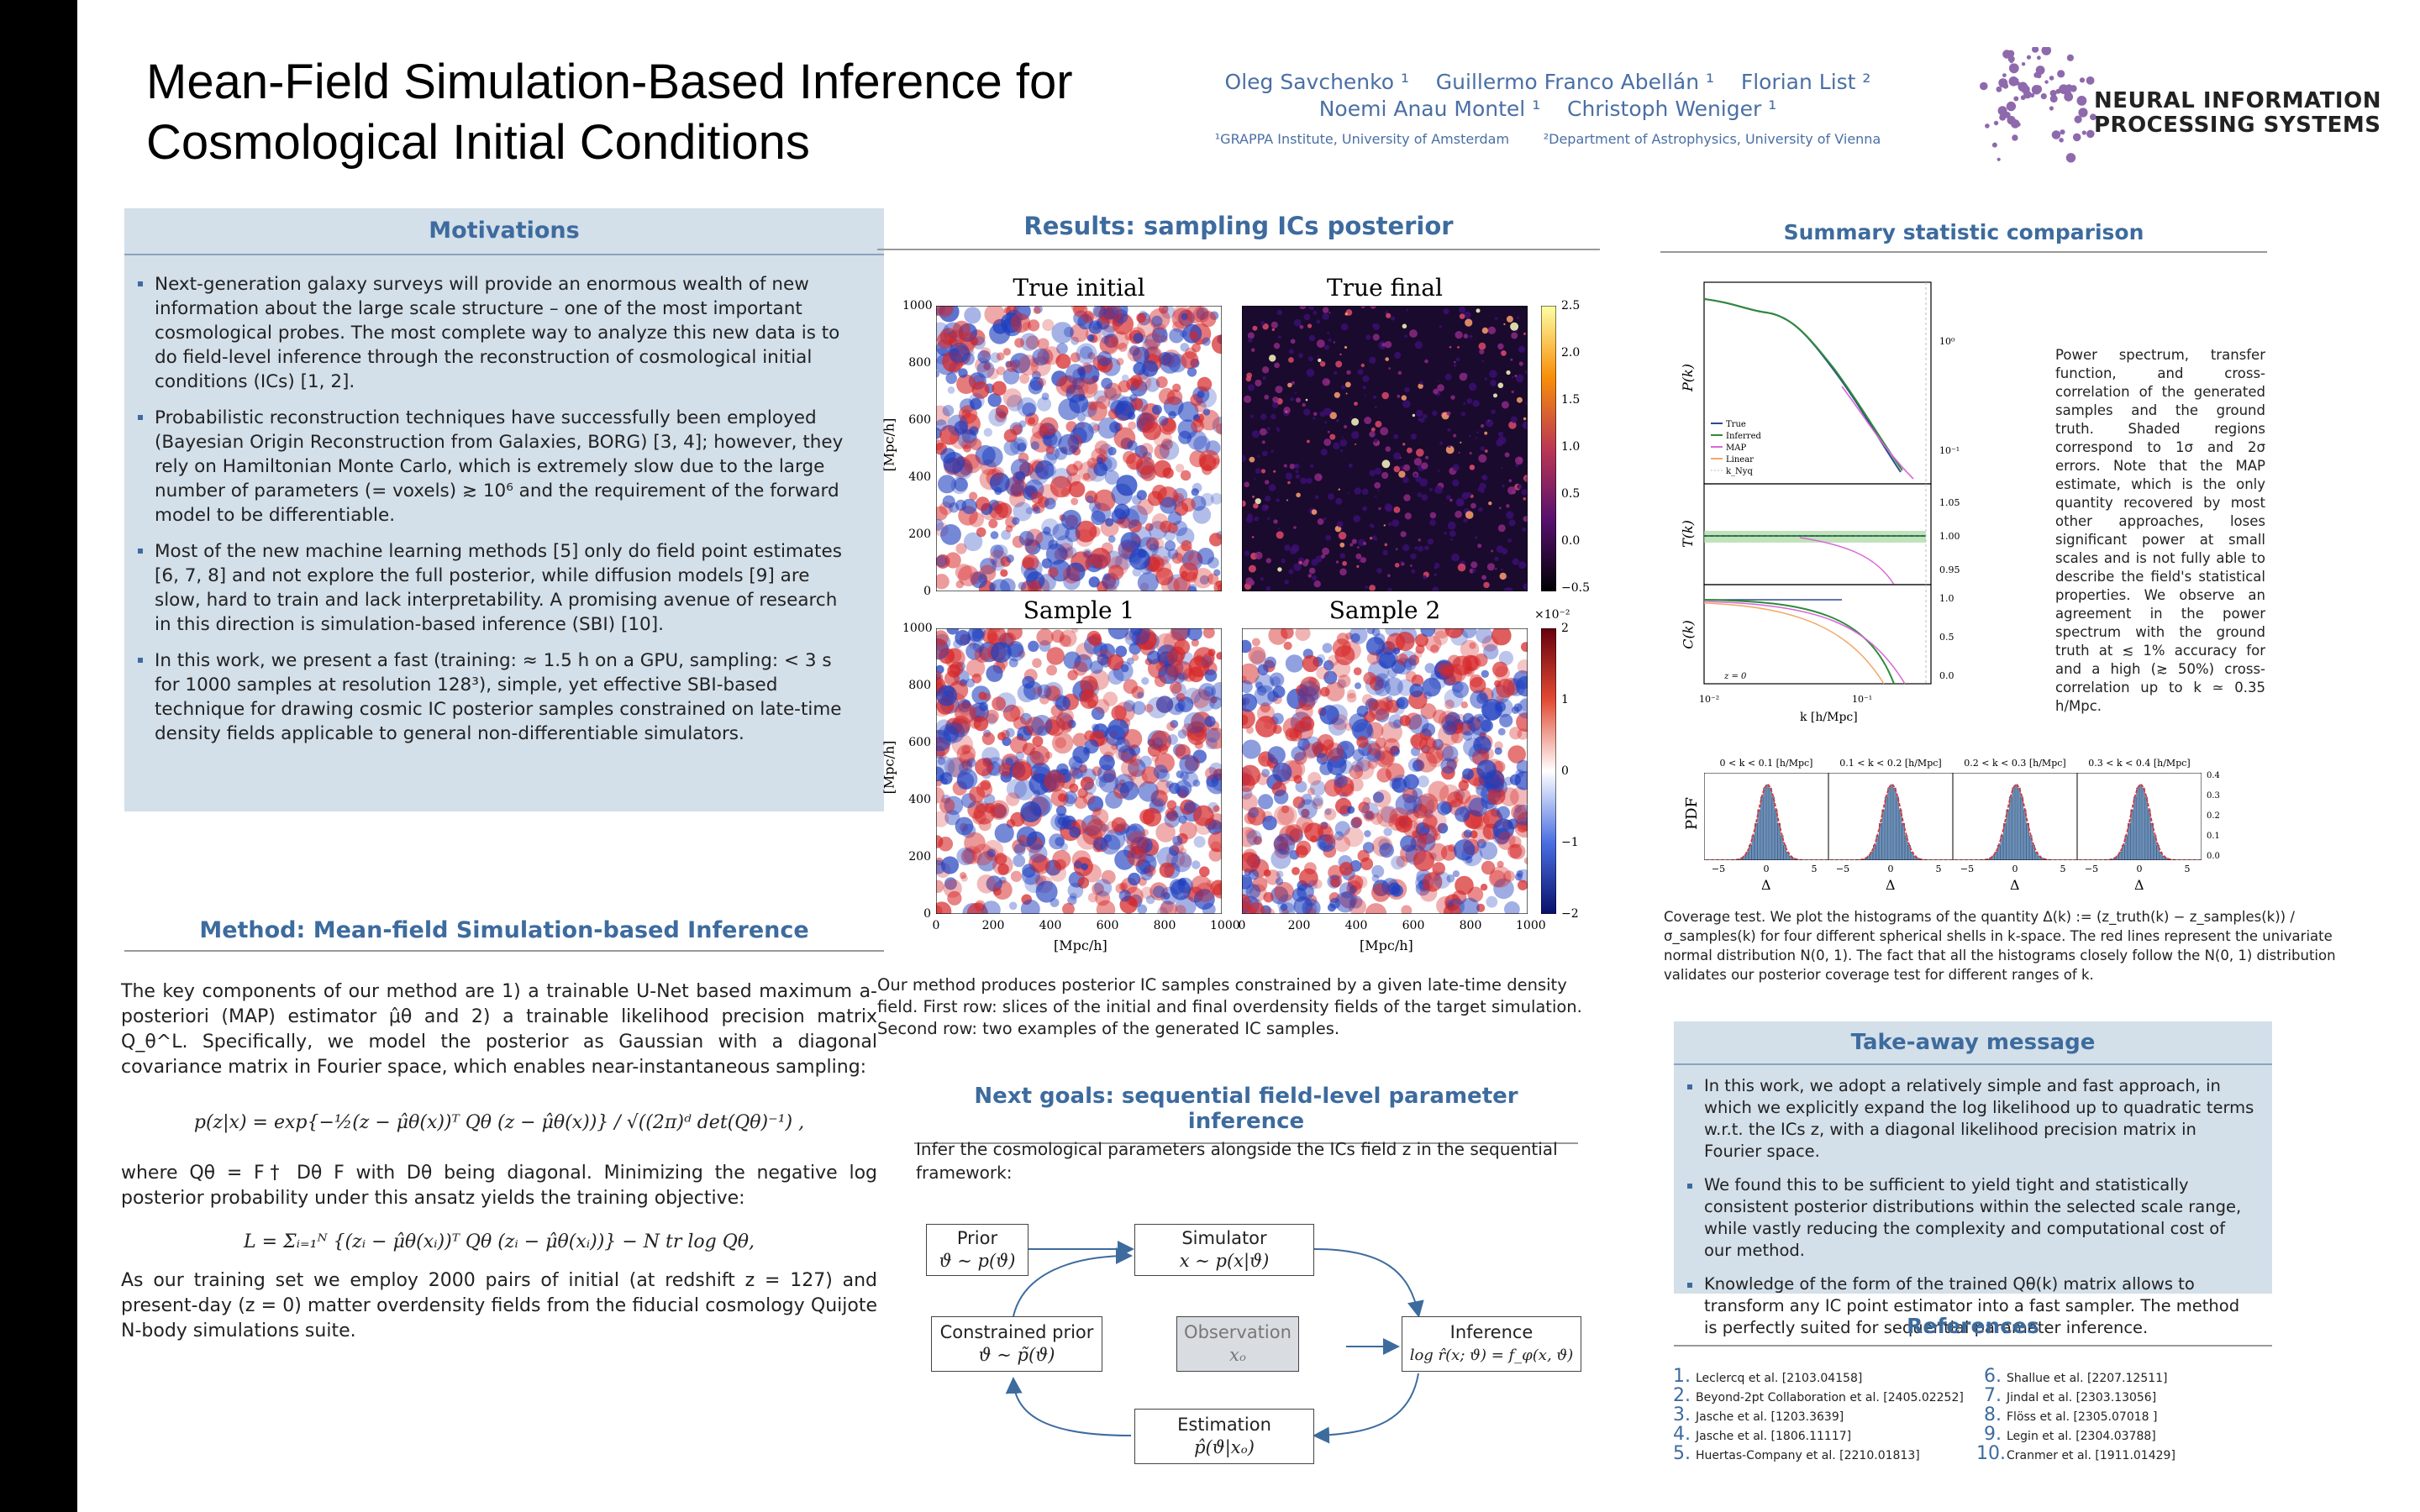  I want to click on reference-text: Huertas-Company et al. [2210.01813], so click(1808, 1455).